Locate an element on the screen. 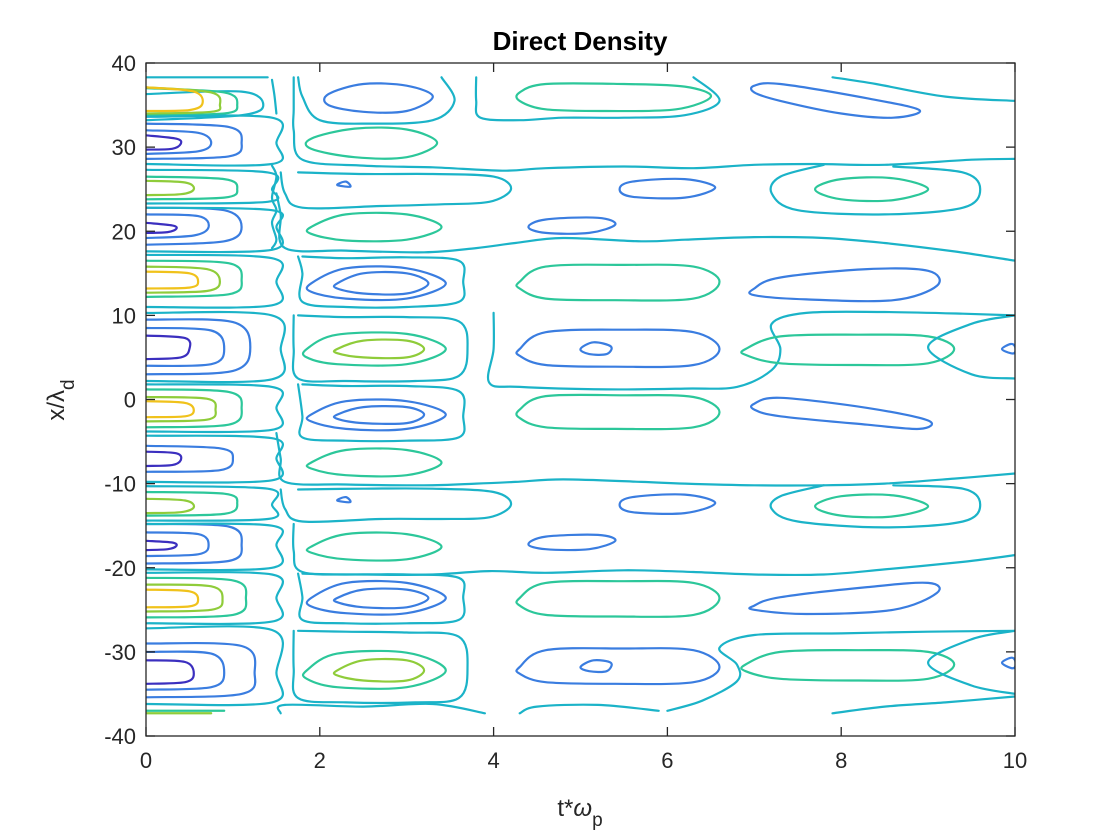  y-tick-label: 10 is located at coordinates (124, 315).